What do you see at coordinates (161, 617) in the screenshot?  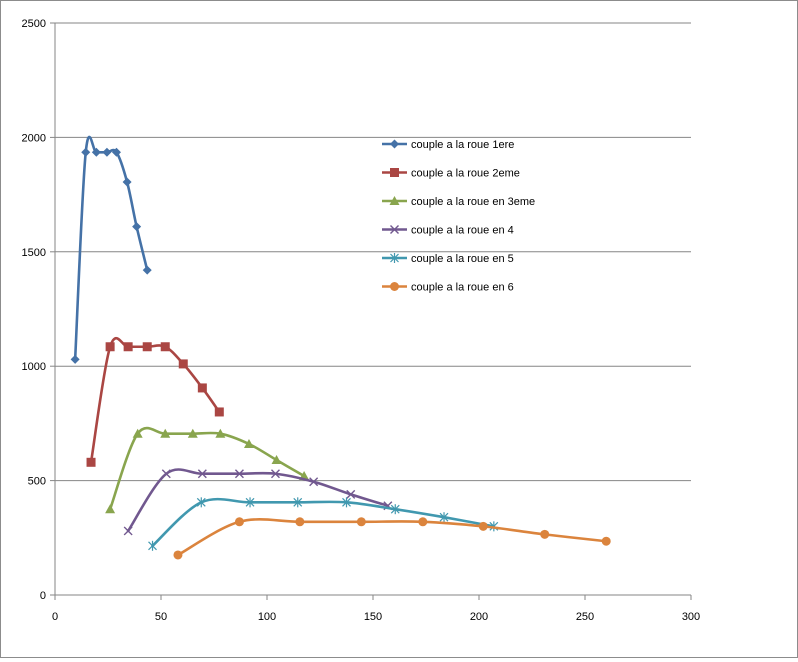 I see `x-tick-label: 50` at bounding box center [161, 617].